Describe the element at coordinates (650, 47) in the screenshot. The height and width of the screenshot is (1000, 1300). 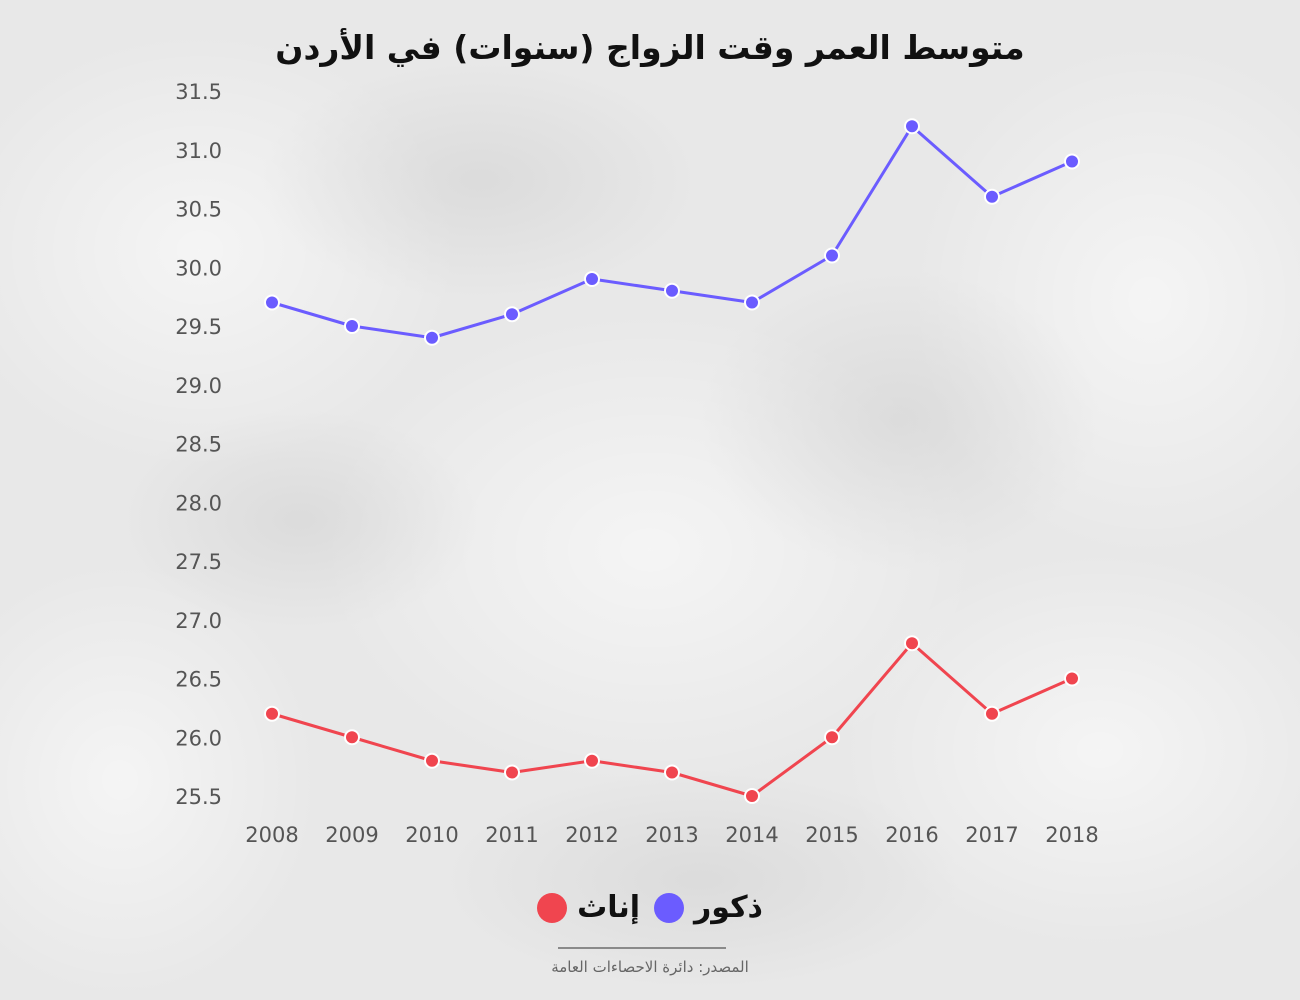
I see `chart-title: متوسط العمر وقت الزواج (سنوات) في الأردن` at that location.